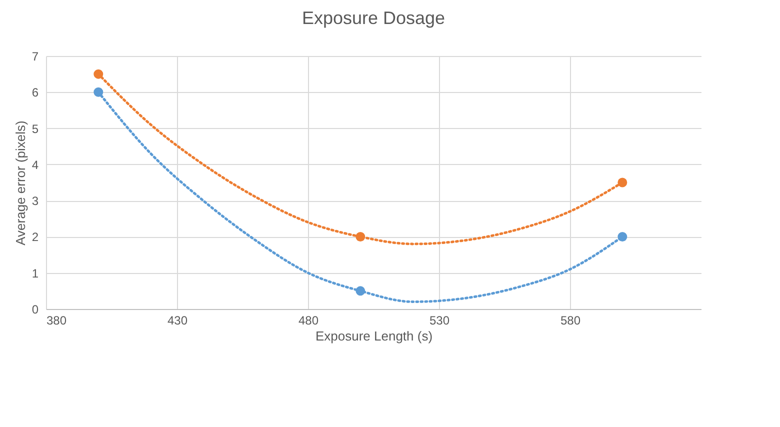 The height and width of the screenshot is (427, 780). What do you see at coordinates (308, 321) in the screenshot?
I see `x-tick-label: 480` at bounding box center [308, 321].